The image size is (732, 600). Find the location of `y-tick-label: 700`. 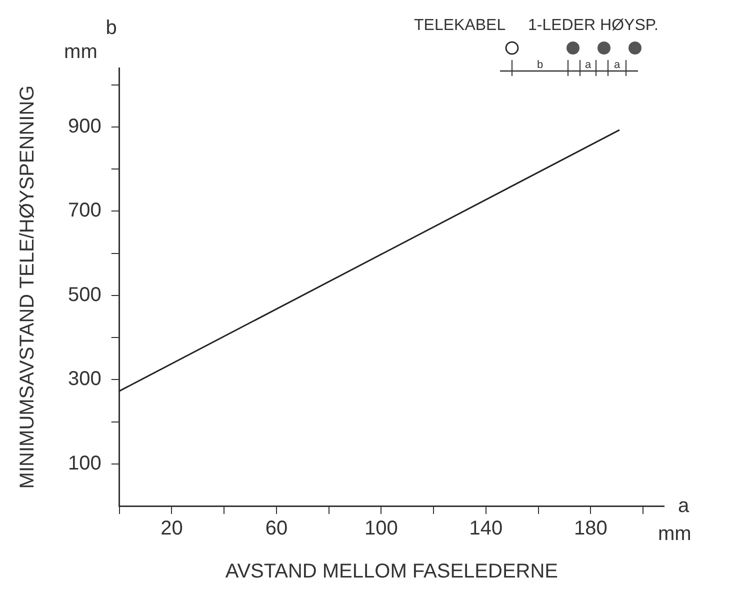

y-tick-label: 700 is located at coordinates (85, 211).